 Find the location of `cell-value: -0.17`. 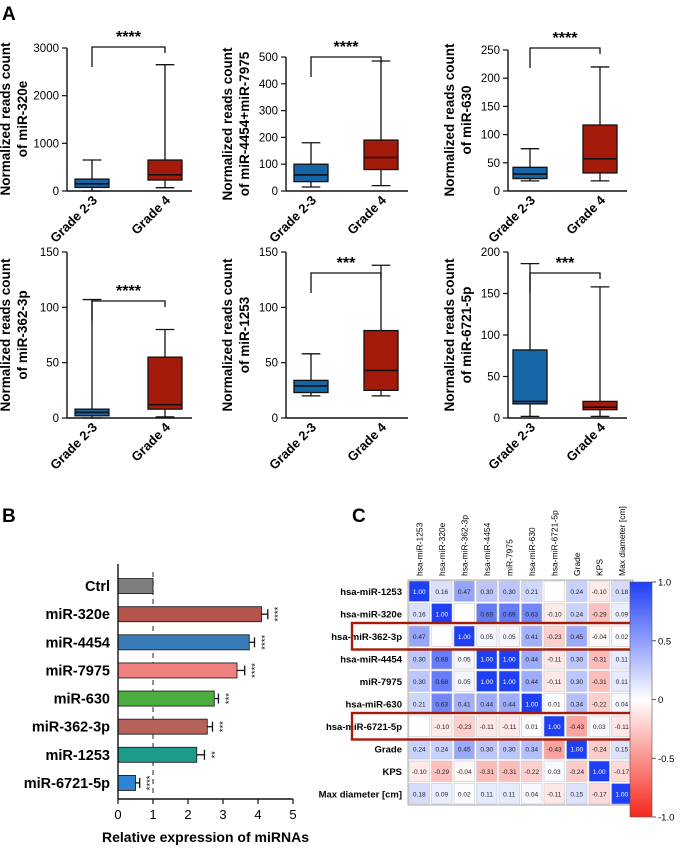

cell-value: -0.17 is located at coordinates (621, 772).